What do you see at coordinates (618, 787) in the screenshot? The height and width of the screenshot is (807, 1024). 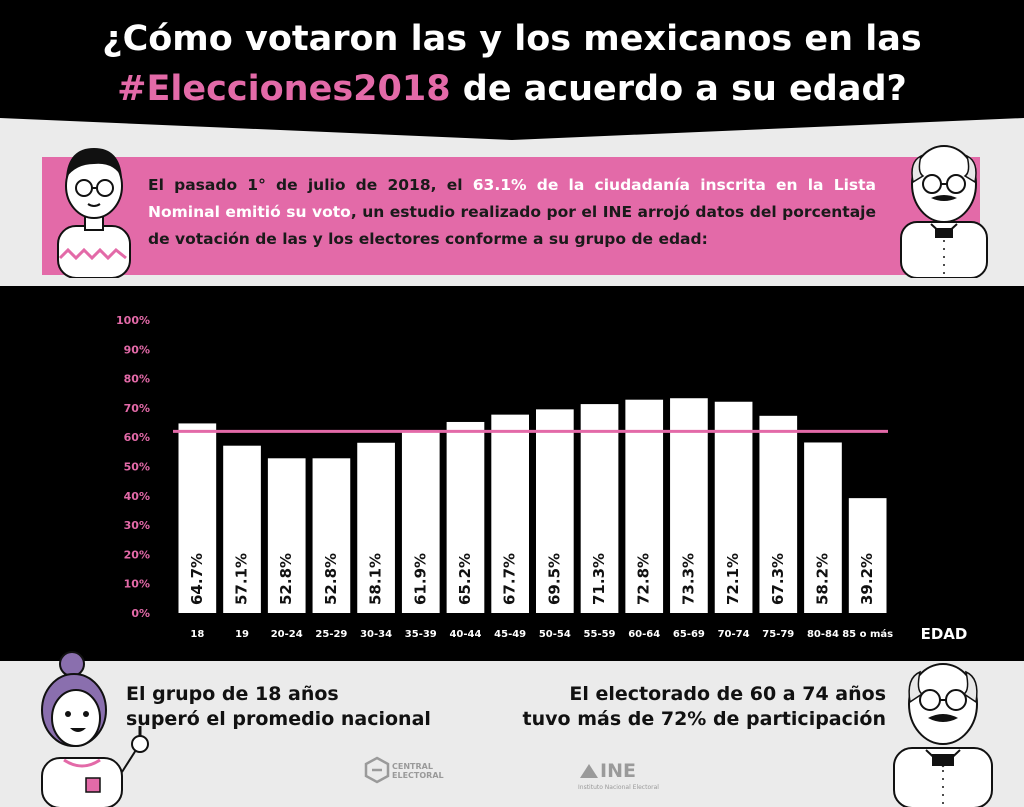 I see `ine-subtitle: Instituto Nacional Electoral` at bounding box center [618, 787].